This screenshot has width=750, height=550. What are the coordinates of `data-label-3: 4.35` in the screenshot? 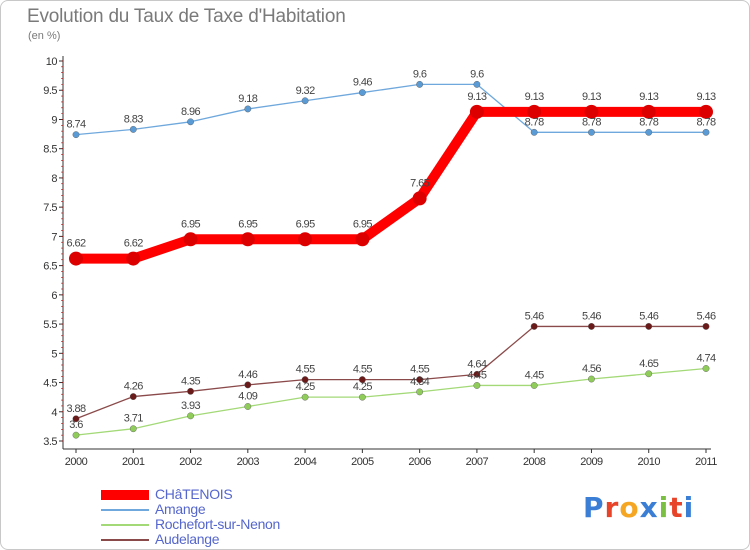 It's located at (190, 381).